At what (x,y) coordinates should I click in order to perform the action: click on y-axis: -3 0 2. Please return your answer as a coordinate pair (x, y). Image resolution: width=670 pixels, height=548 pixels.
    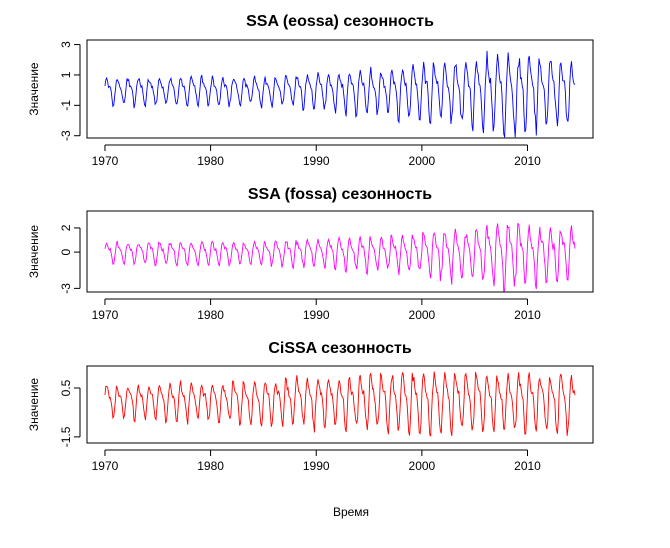
    Looking at the image, I should click on (70, 259).